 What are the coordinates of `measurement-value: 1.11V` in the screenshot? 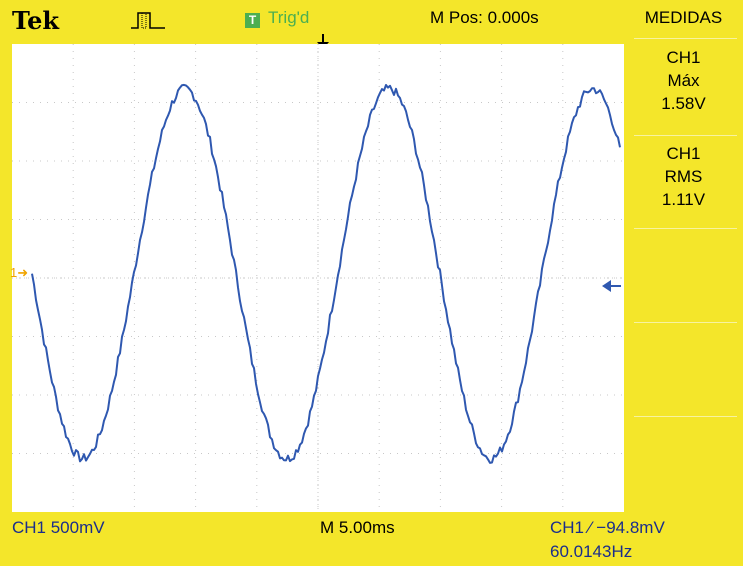 It's located at (683, 199).